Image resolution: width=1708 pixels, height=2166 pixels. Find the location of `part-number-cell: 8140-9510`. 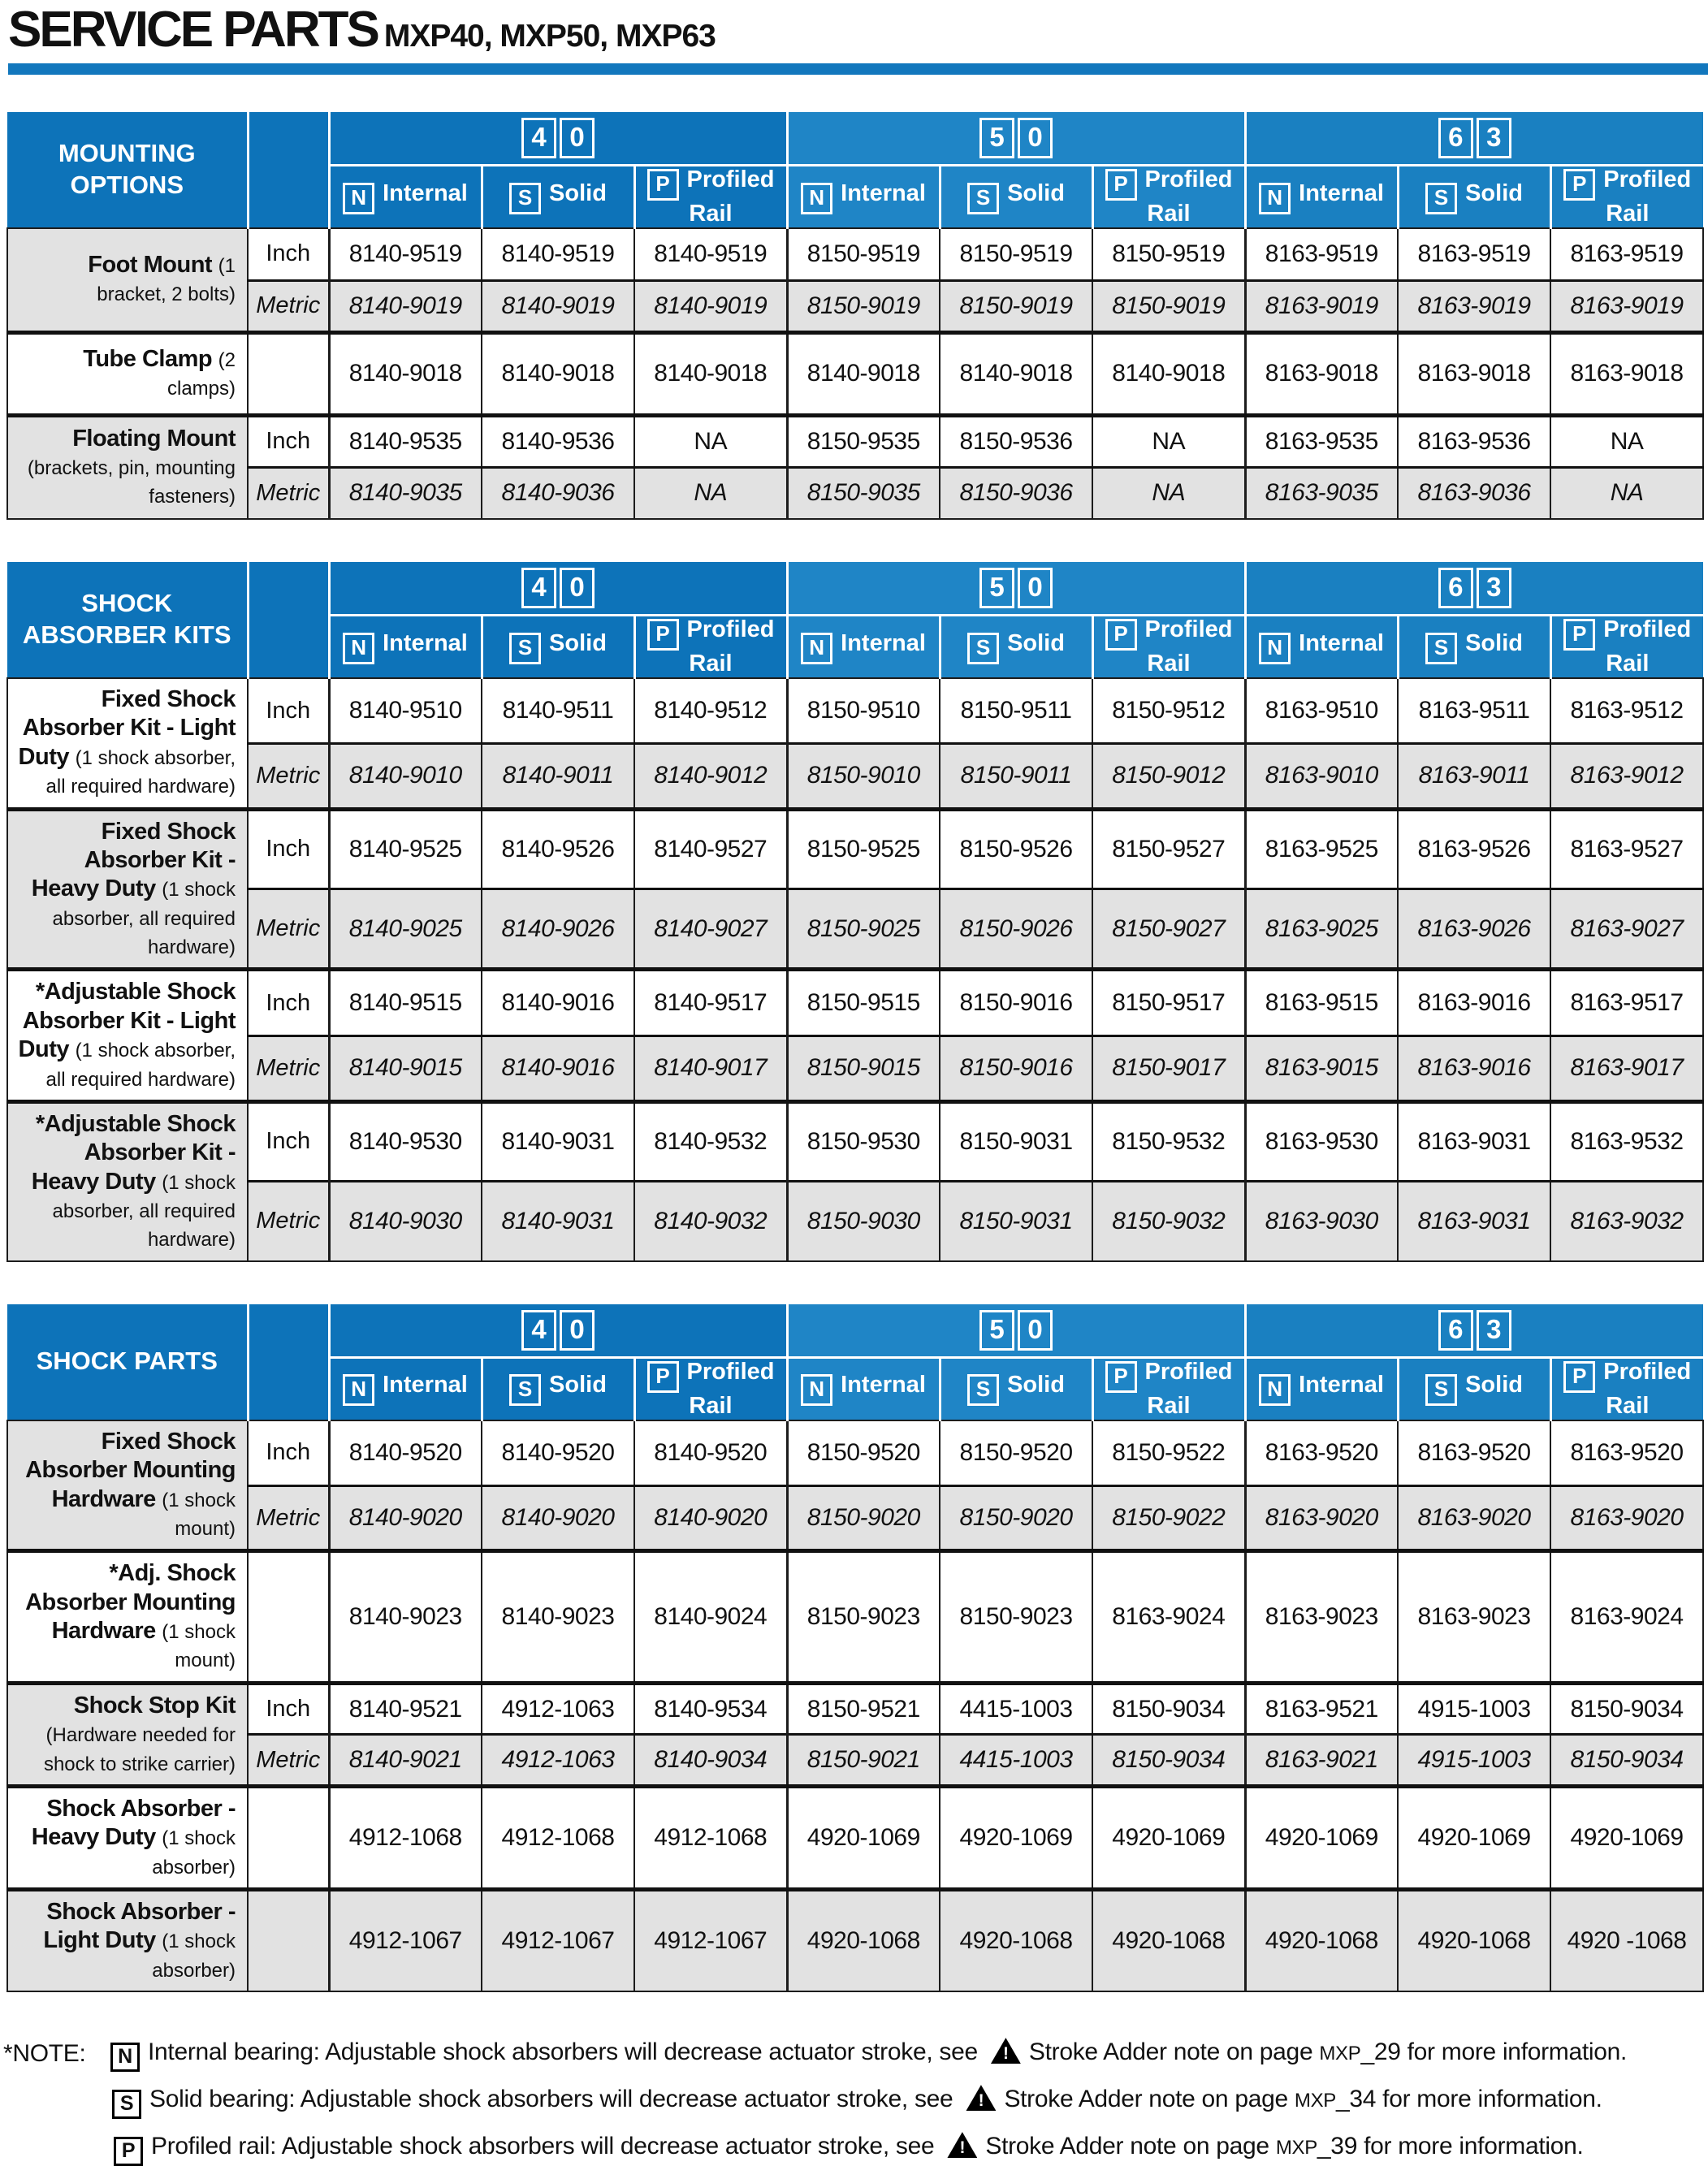

part-number-cell: 8140-9510 is located at coordinates (404, 711).